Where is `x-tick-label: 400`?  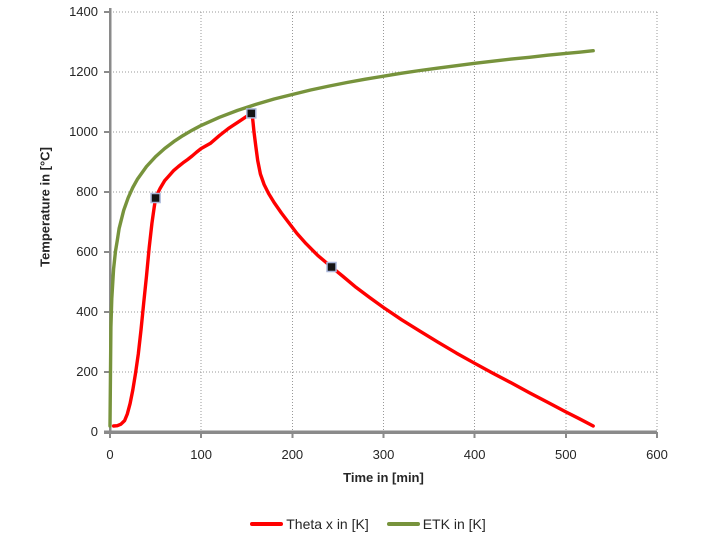 x-tick-label: 400 is located at coordinates (474, 454).